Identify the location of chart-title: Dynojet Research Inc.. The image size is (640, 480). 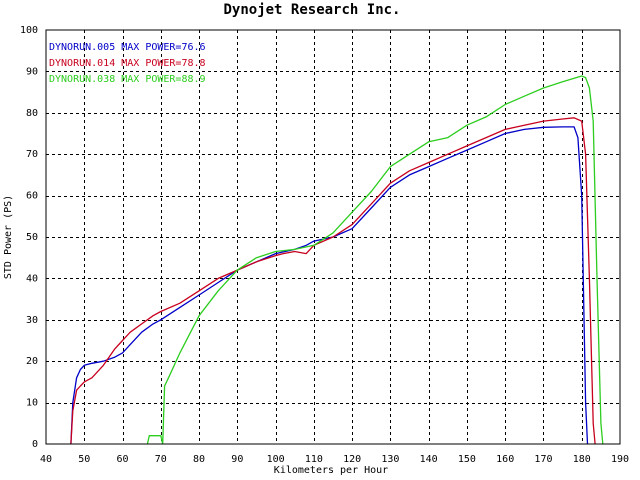
(311, 10).